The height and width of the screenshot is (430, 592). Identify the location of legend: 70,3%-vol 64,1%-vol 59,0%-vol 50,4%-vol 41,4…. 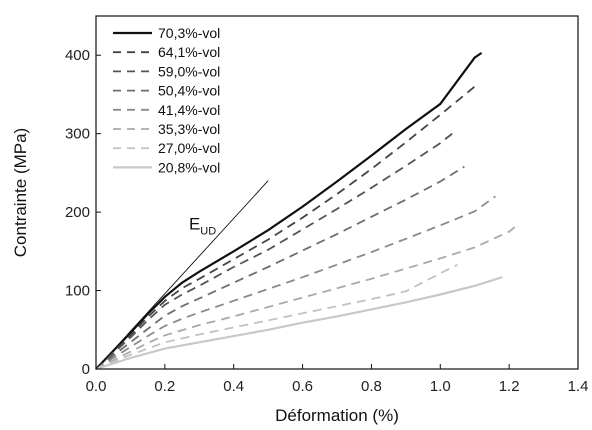
(166, 100).